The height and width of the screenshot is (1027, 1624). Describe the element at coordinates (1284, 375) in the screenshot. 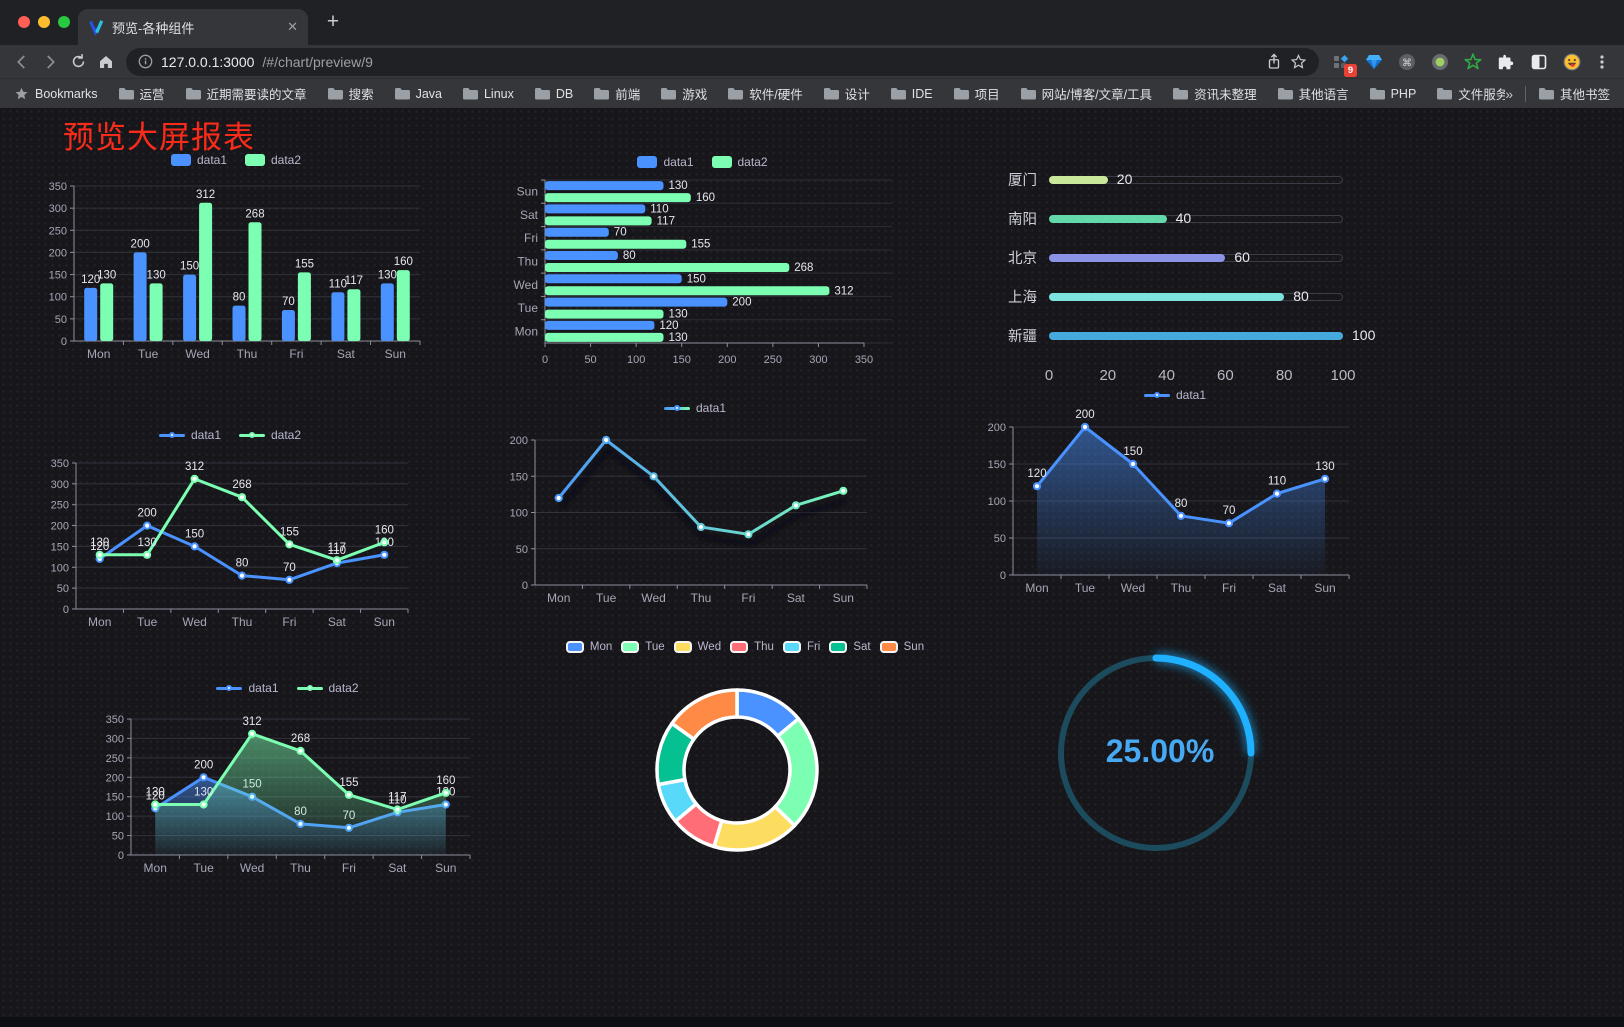

I see `axis-tick-label: 80` at that location.